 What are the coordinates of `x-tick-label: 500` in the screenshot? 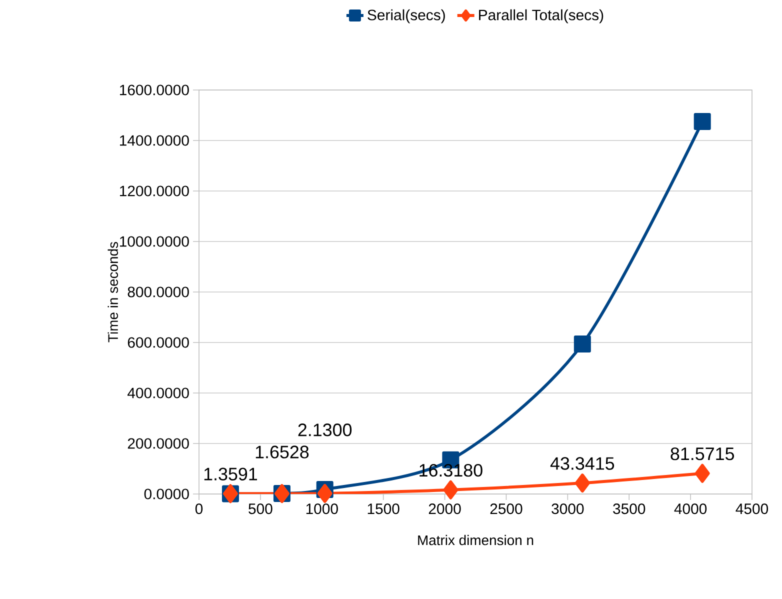 It's located at (260, 509).